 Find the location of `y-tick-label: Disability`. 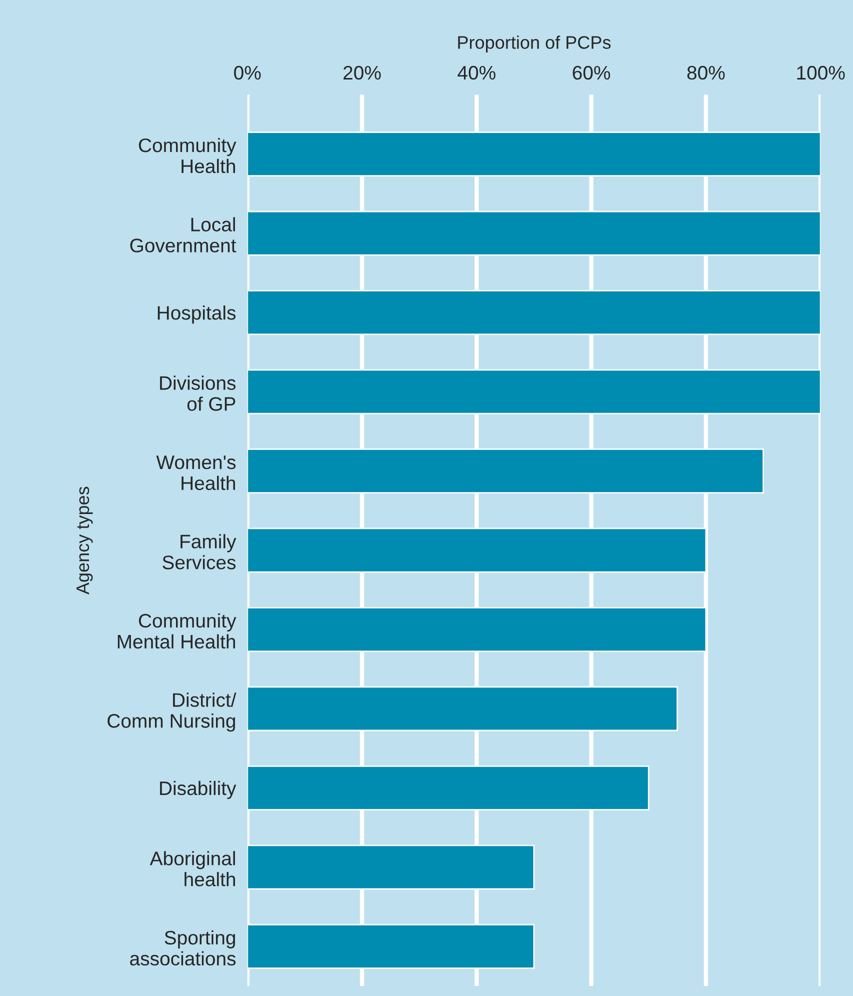

y-tick-label: Disability is located at coordinates (198, 790).